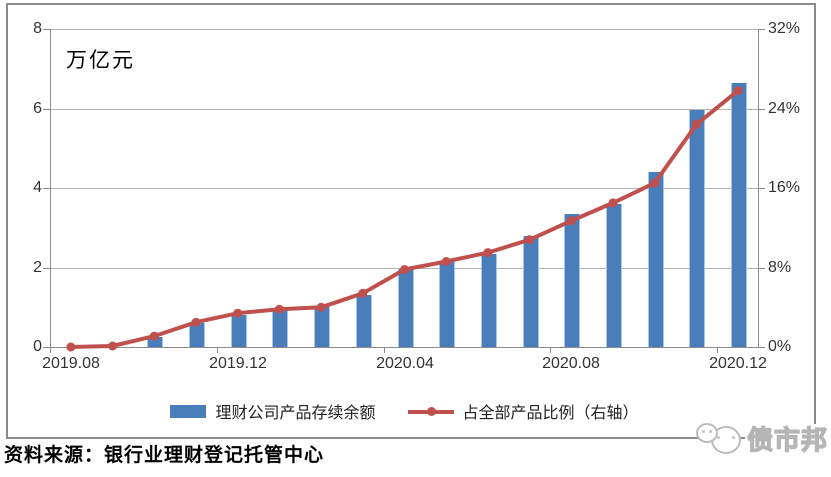  I want to click on legend-bar-label: 理财公司产品存续余额, so click(295, 413).